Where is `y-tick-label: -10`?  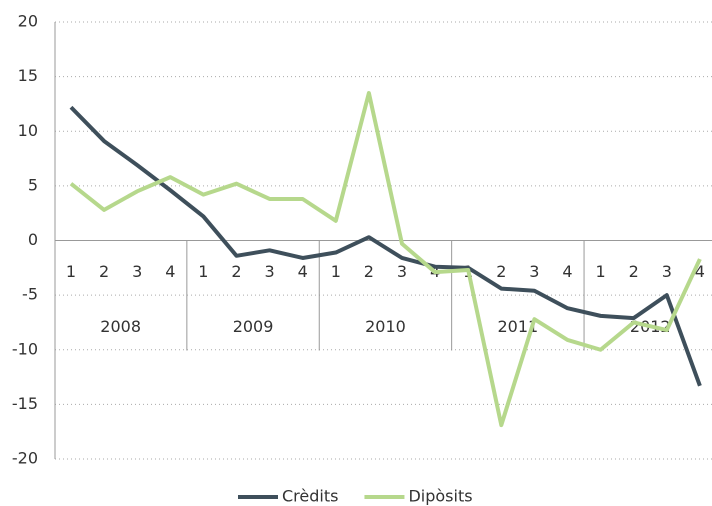
y-tick-label: -10 is located at coordinates (25, 348).